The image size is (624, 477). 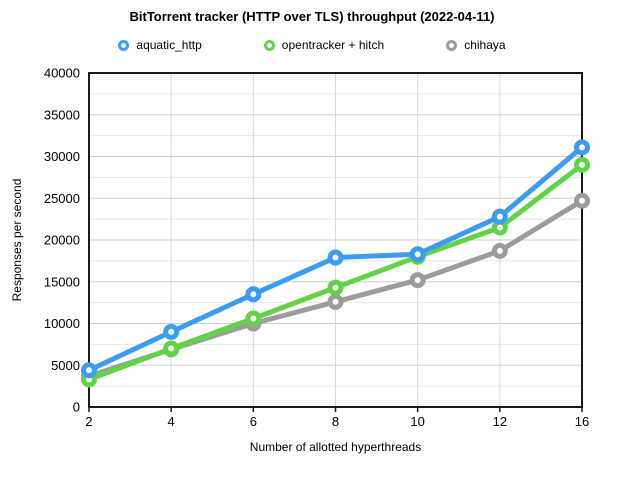 I want to click on x-tick-label: 16, so click(x=582, y=421).